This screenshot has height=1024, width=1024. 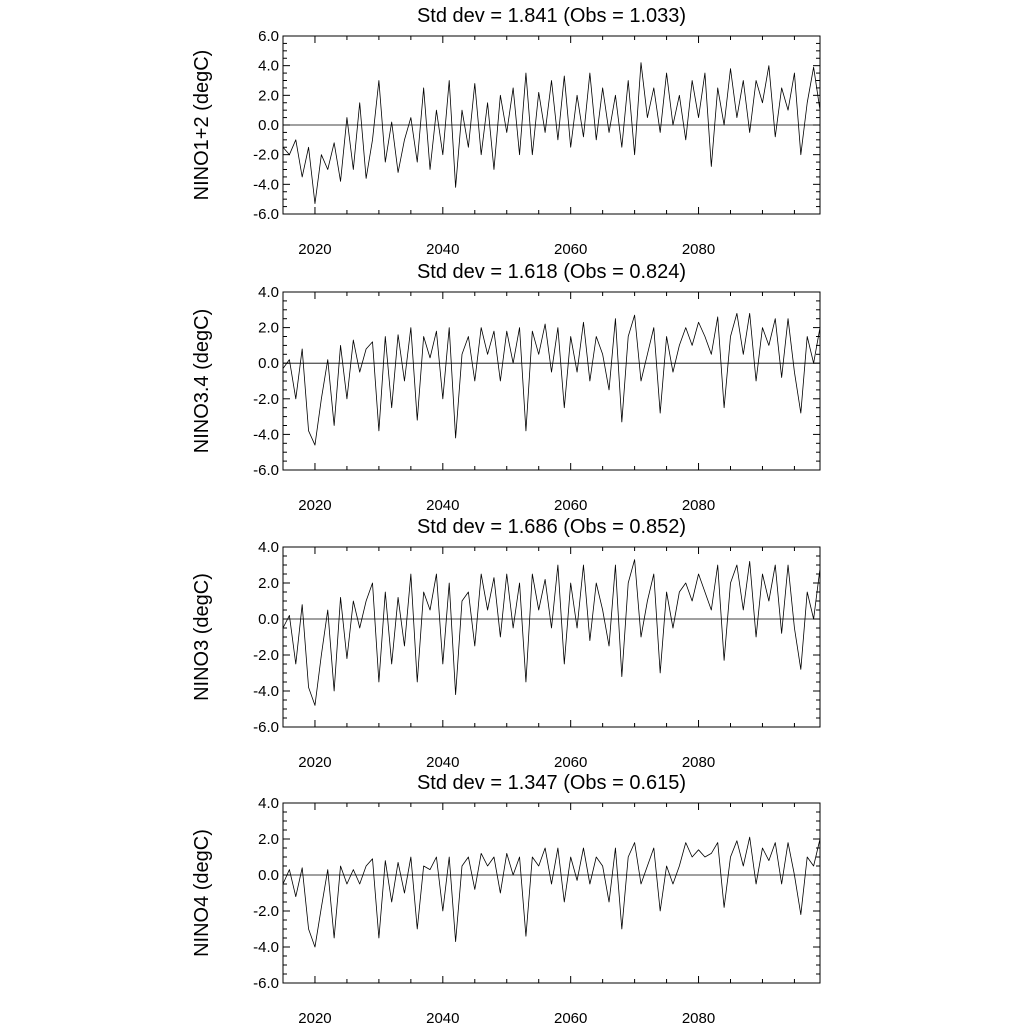 I want to click on y-axis-label: NINO3 (degC), so click(x=202, y=637).